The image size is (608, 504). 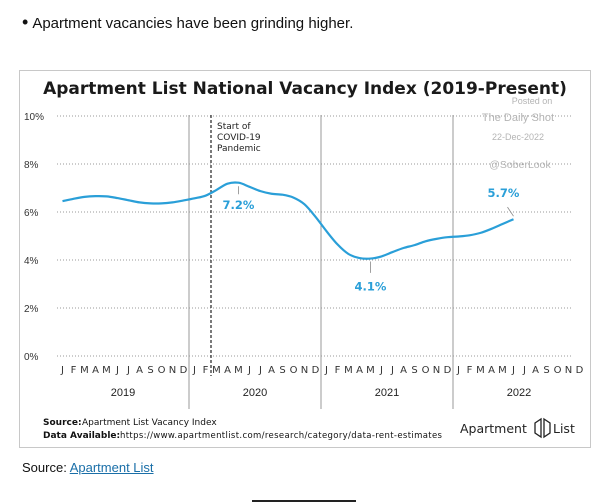 I want to click on watermark-text: Posted on, so click(x=532, y=101).